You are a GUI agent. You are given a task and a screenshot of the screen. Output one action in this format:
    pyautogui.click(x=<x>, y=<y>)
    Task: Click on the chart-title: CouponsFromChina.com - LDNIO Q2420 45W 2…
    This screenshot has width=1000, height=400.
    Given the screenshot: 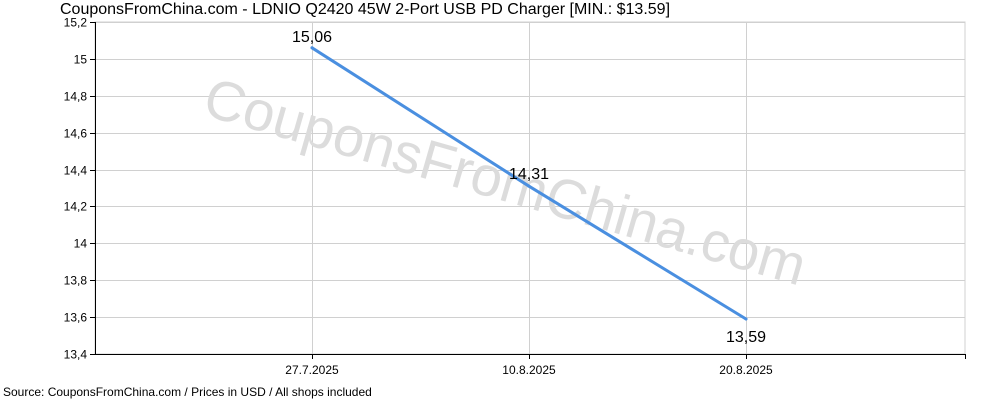 What is the action you would take?
    pyautogui.click(x=365, y=9)
    